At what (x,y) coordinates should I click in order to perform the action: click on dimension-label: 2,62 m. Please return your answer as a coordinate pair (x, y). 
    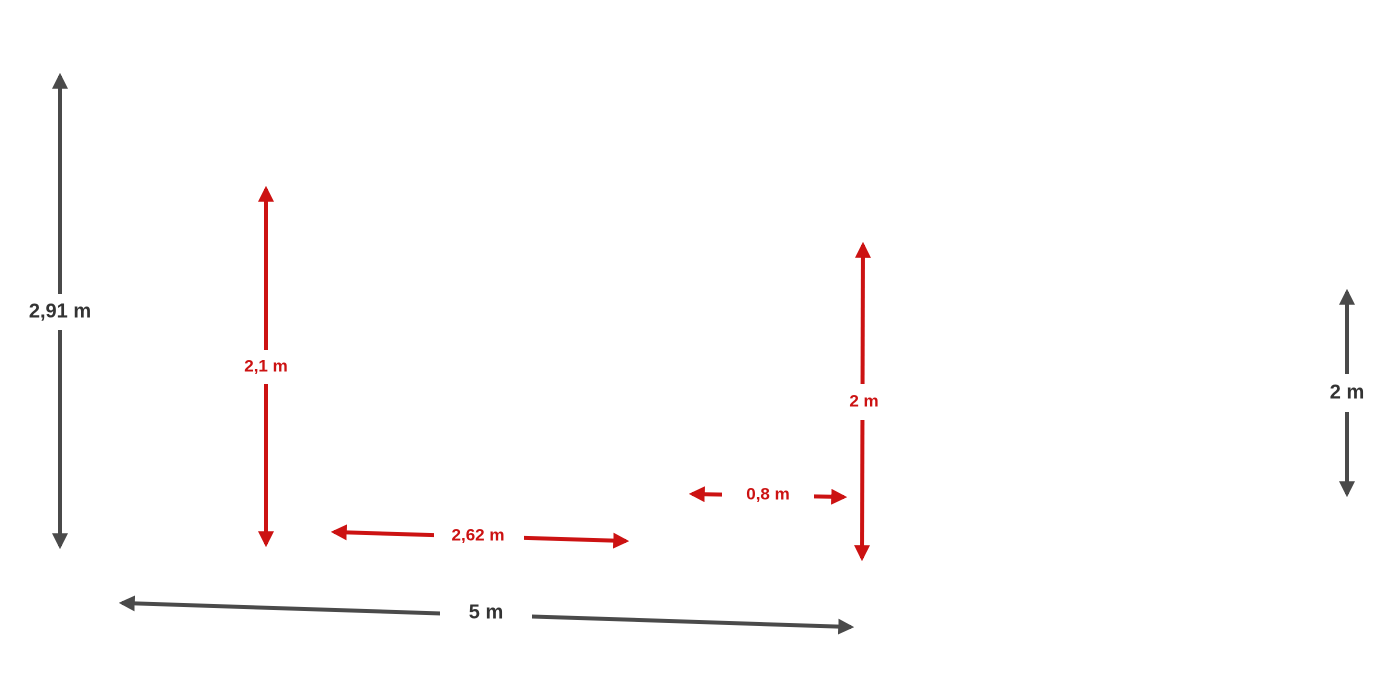
    Looking at the image, I should click on (478, 534).